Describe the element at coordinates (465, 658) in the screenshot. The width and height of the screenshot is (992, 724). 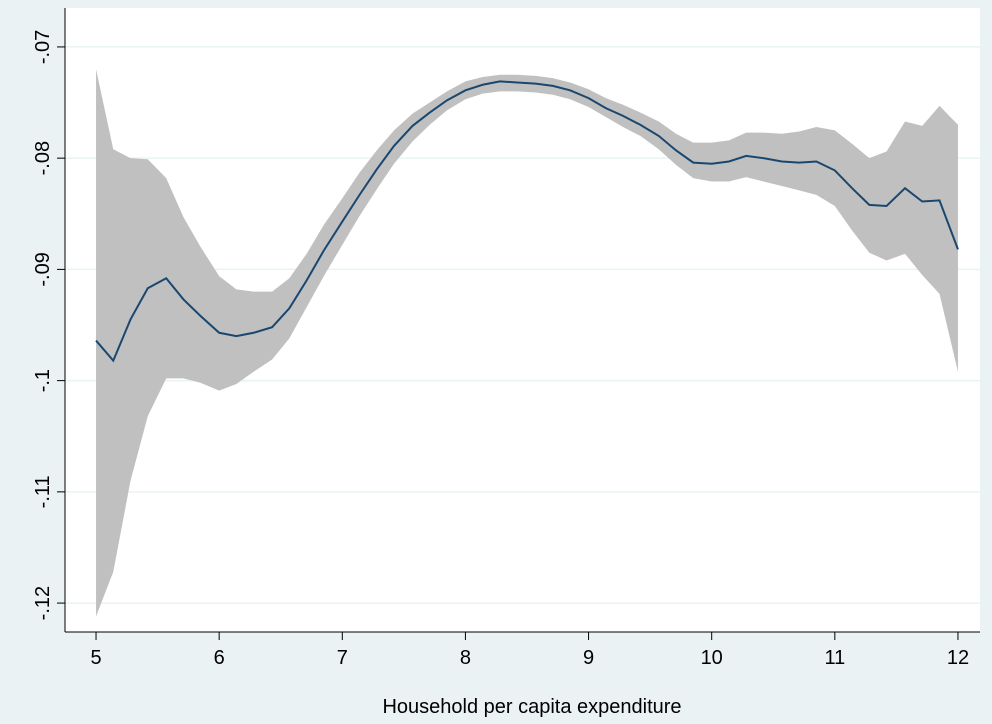
I see `x-tick-label: 8` at that location.